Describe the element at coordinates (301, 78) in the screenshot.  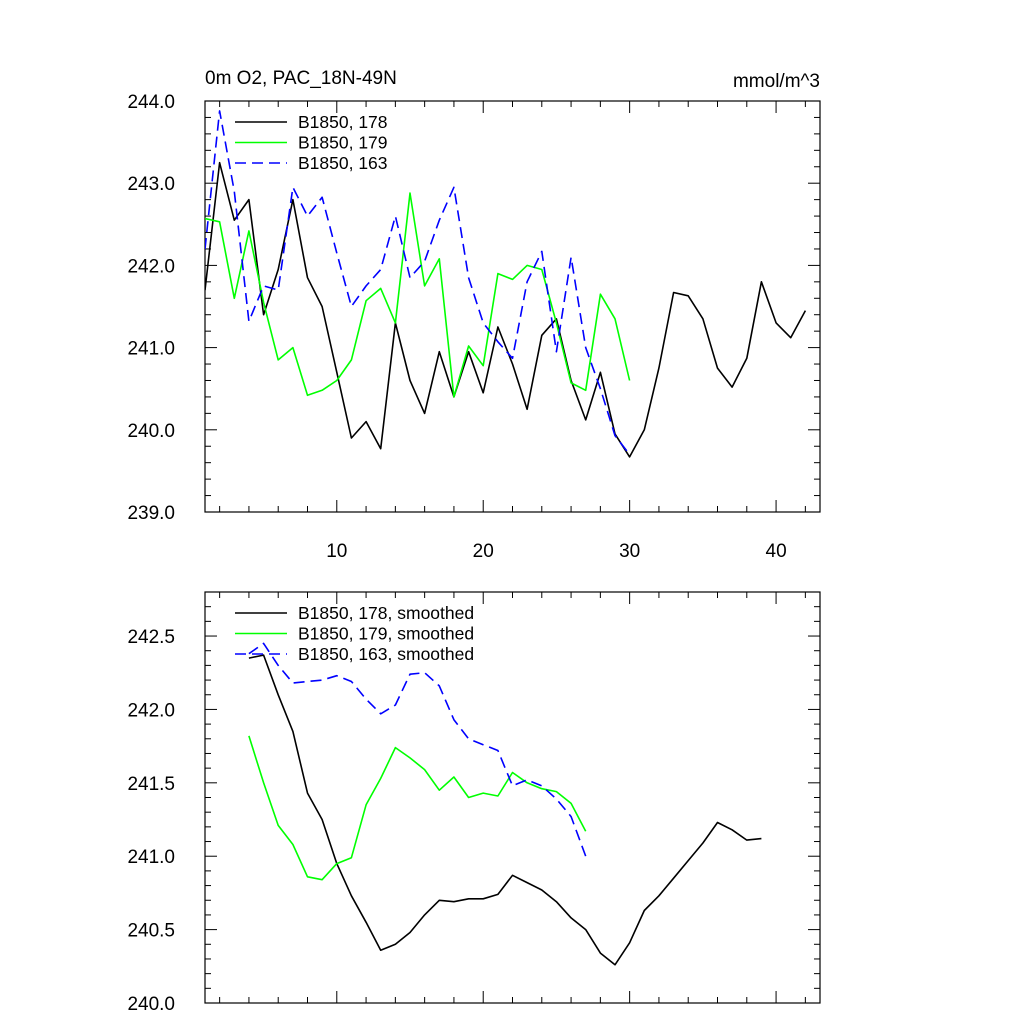
I see `chart-title: 0m O2, PAC_18N-49N` at that location.